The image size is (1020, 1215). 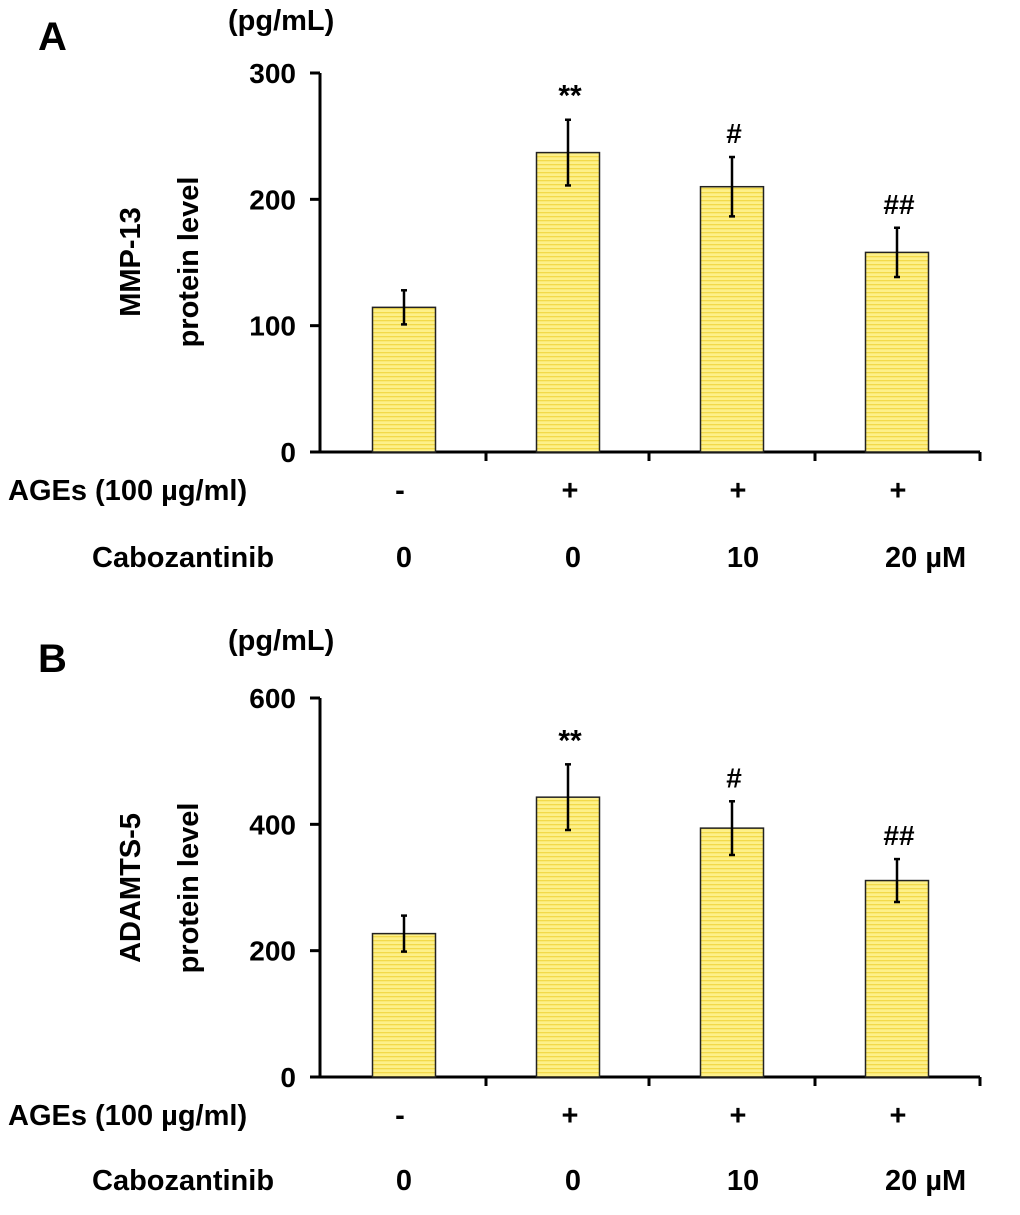 What do you see at coordinates (131, 888) in the screenshot?
I see `y-axis-title-line1: ADAMTS-5` at bounding box center [131, 888].